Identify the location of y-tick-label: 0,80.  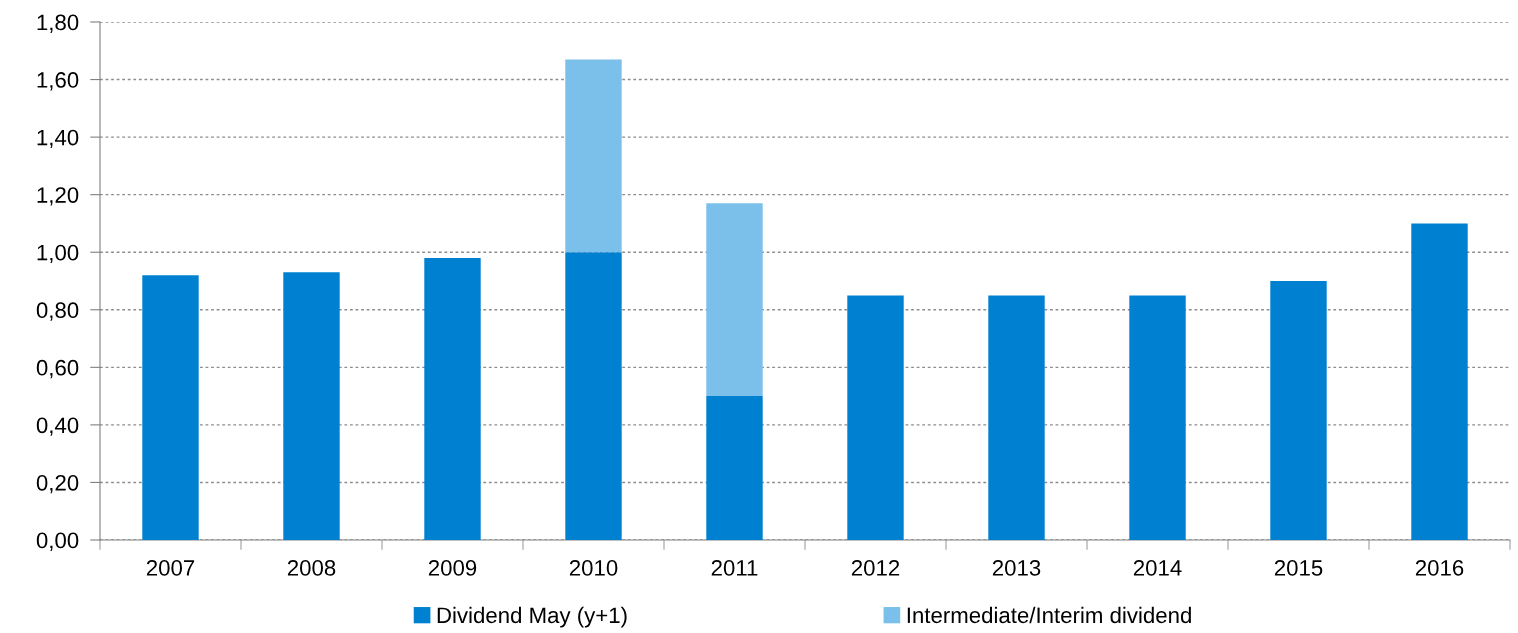
(57, 311).